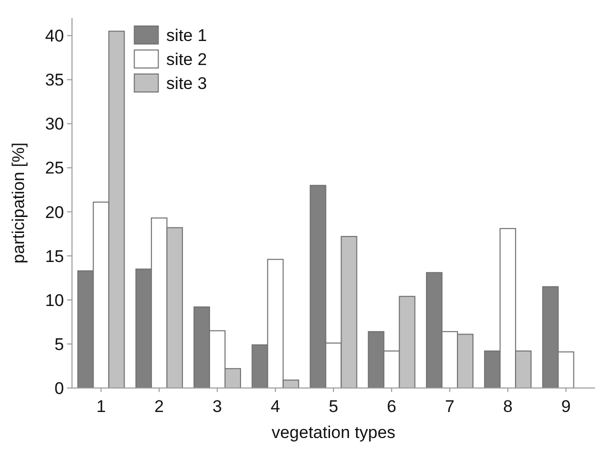 The image size is (603, 450). What do you see at coordinates (59, 344) in the screenshot?
I see `y-tick-label: 5` at bounding box center [59, 344].